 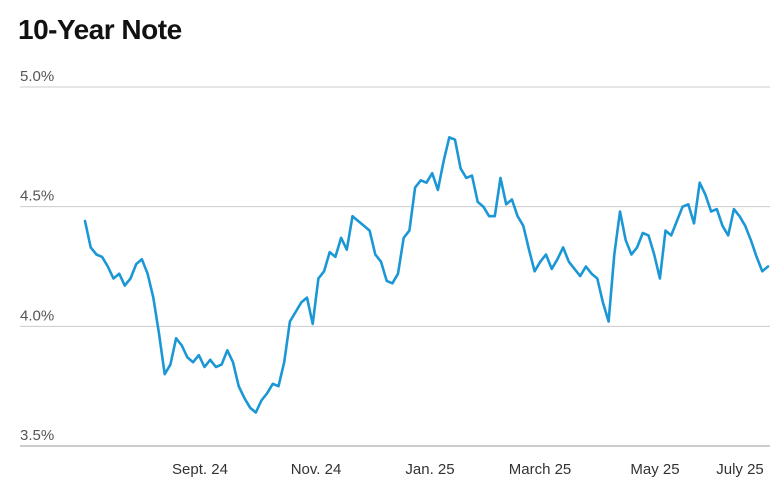 I want to click on y-tick-label: 4.5%, so click(x=37, y=196).